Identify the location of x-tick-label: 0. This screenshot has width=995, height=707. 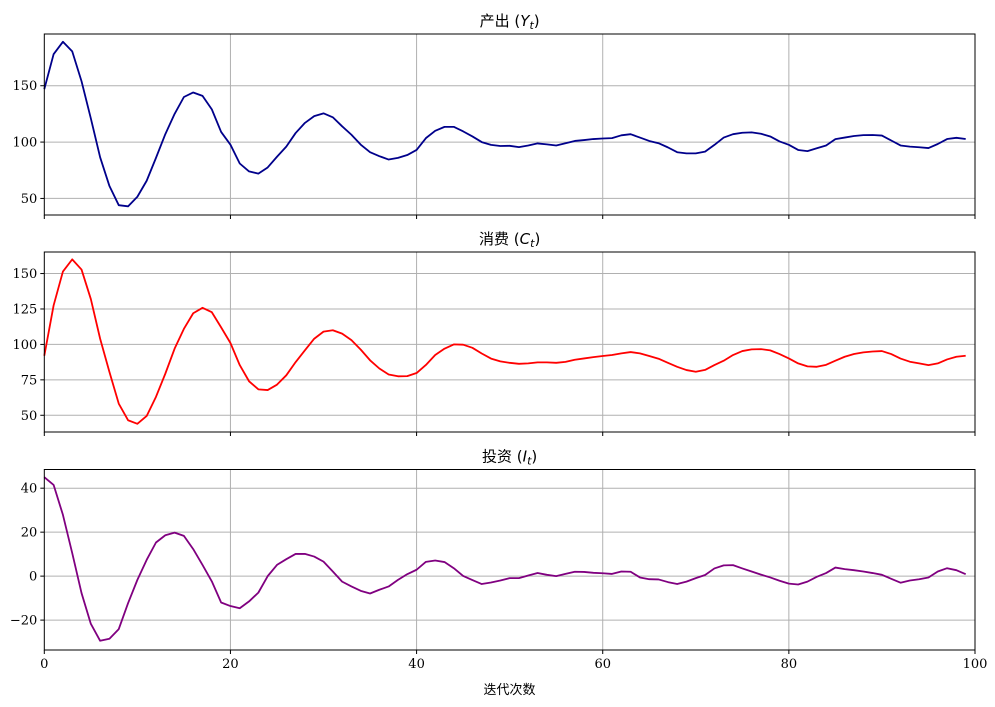
(44, 664).